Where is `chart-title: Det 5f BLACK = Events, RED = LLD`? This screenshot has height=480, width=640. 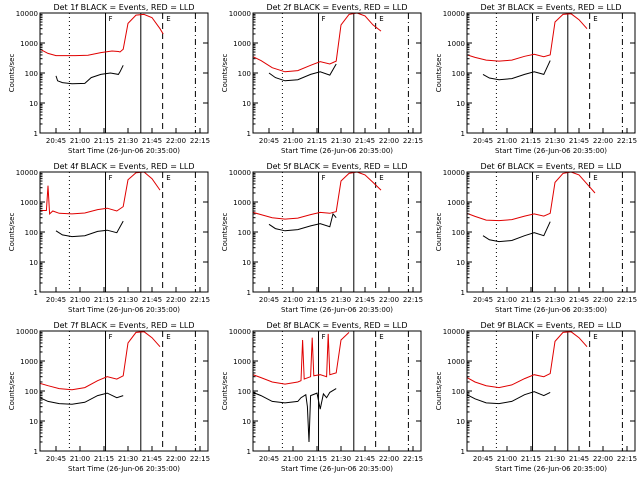 chart-title: Det 5f BLACK = Events, RED = LLD is located at coordinates (336, 166).